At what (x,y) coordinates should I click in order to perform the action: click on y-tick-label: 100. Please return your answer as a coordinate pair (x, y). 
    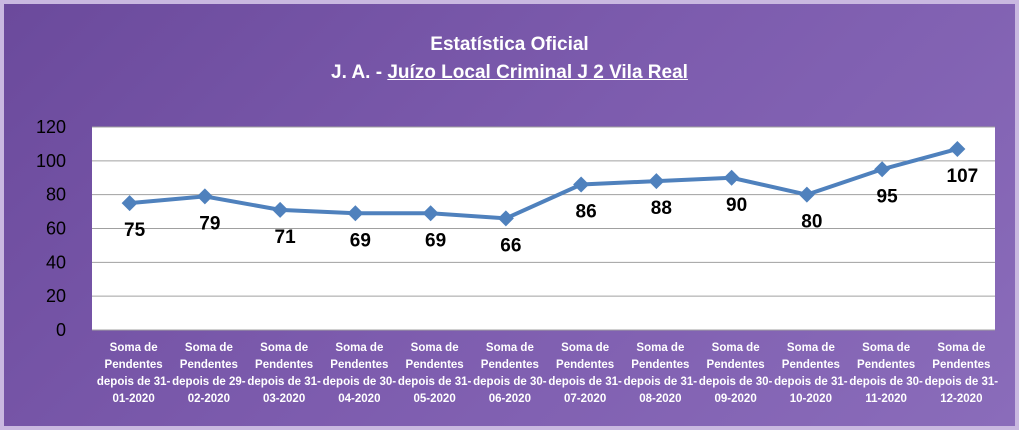
    Looking at the image, I should click on (51, 161).